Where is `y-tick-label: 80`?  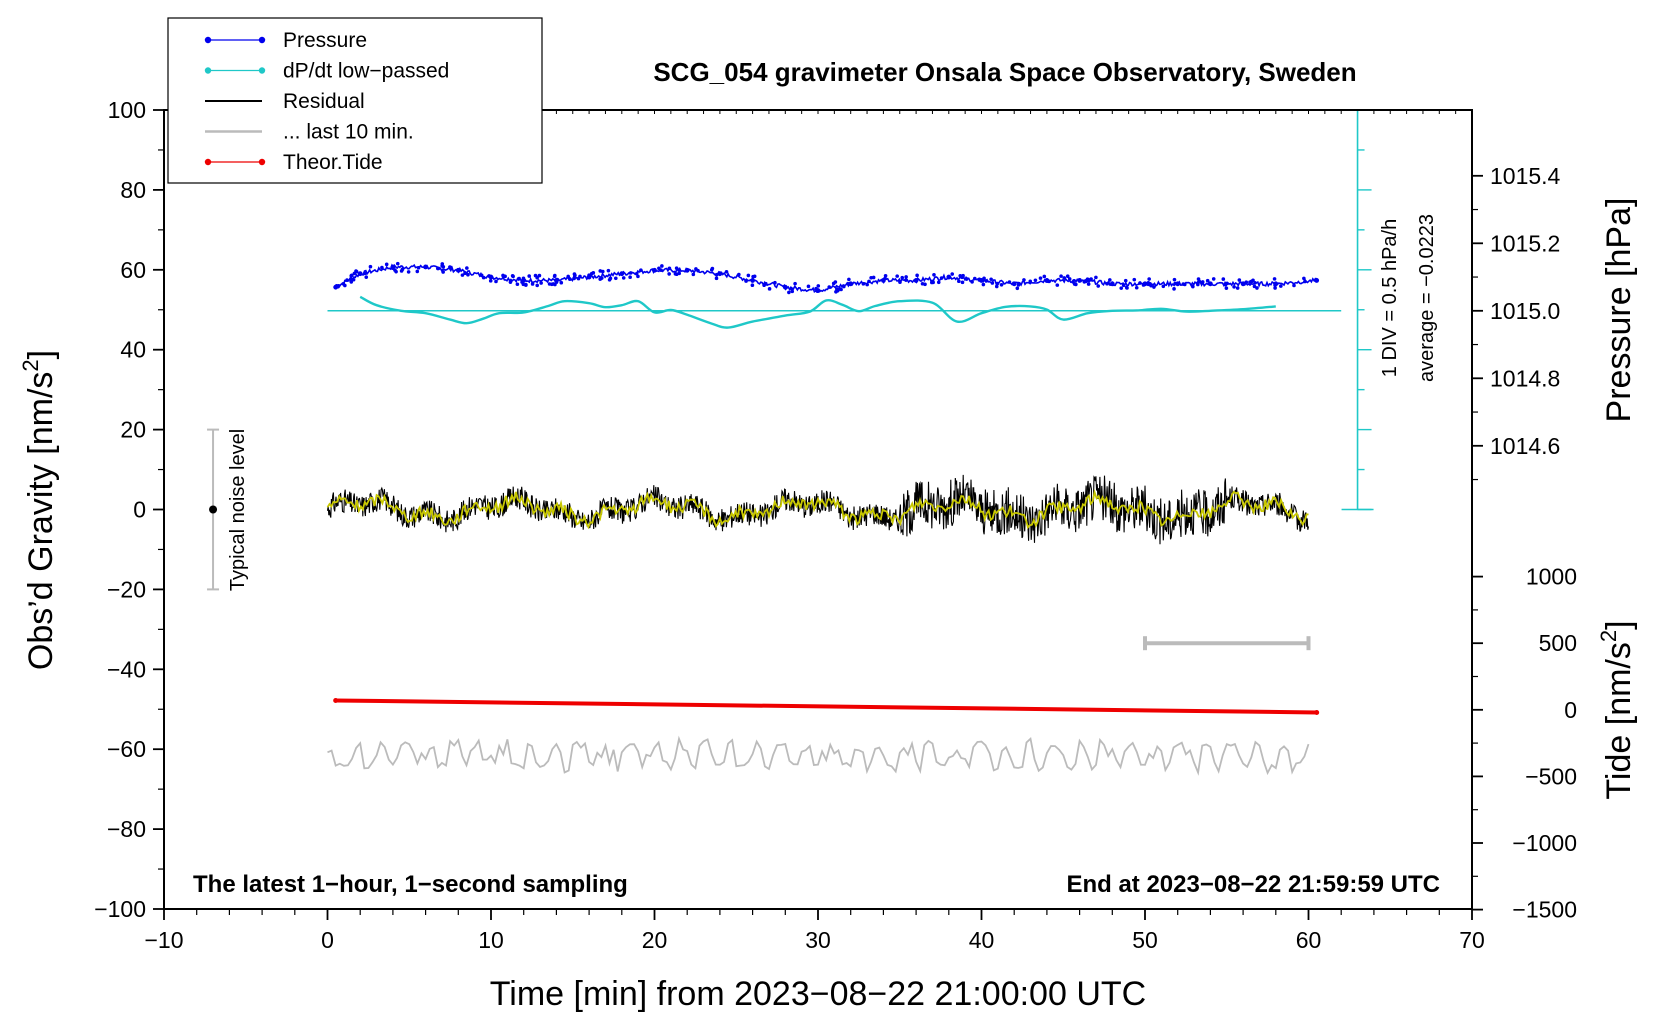 y-tick-label: 80 is located at coordinates (133, 190).